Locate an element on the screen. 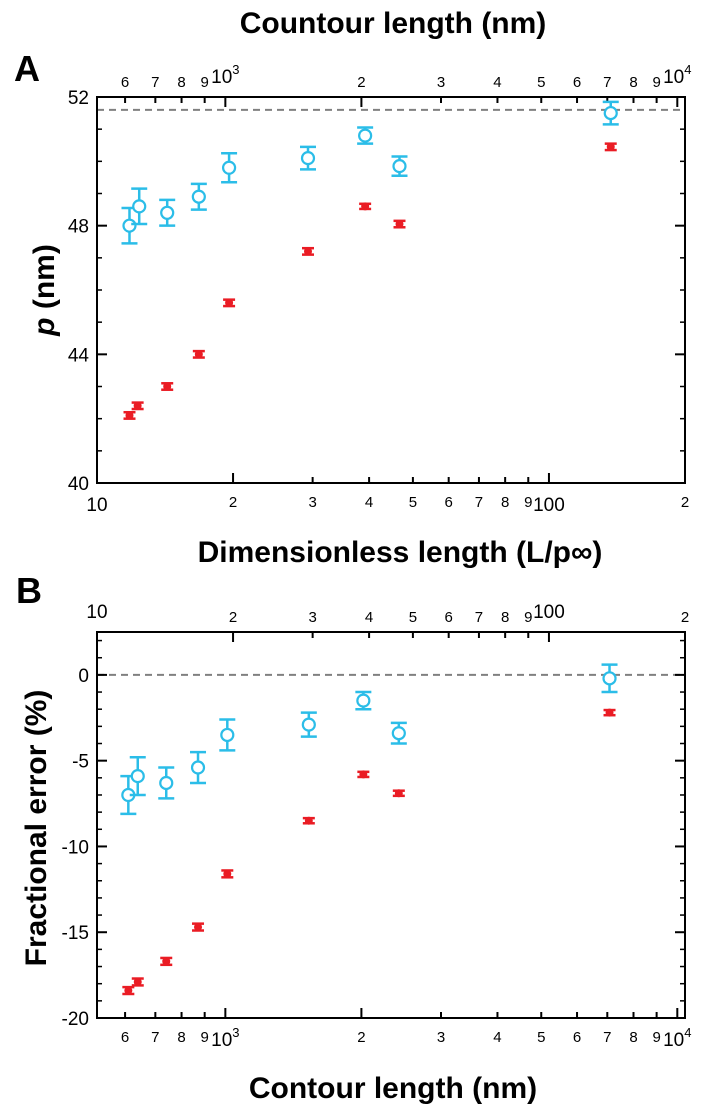 The width and height of the screenshot is (702, 1110). y-tick-label: -15 is located at coordinates (75, 933).